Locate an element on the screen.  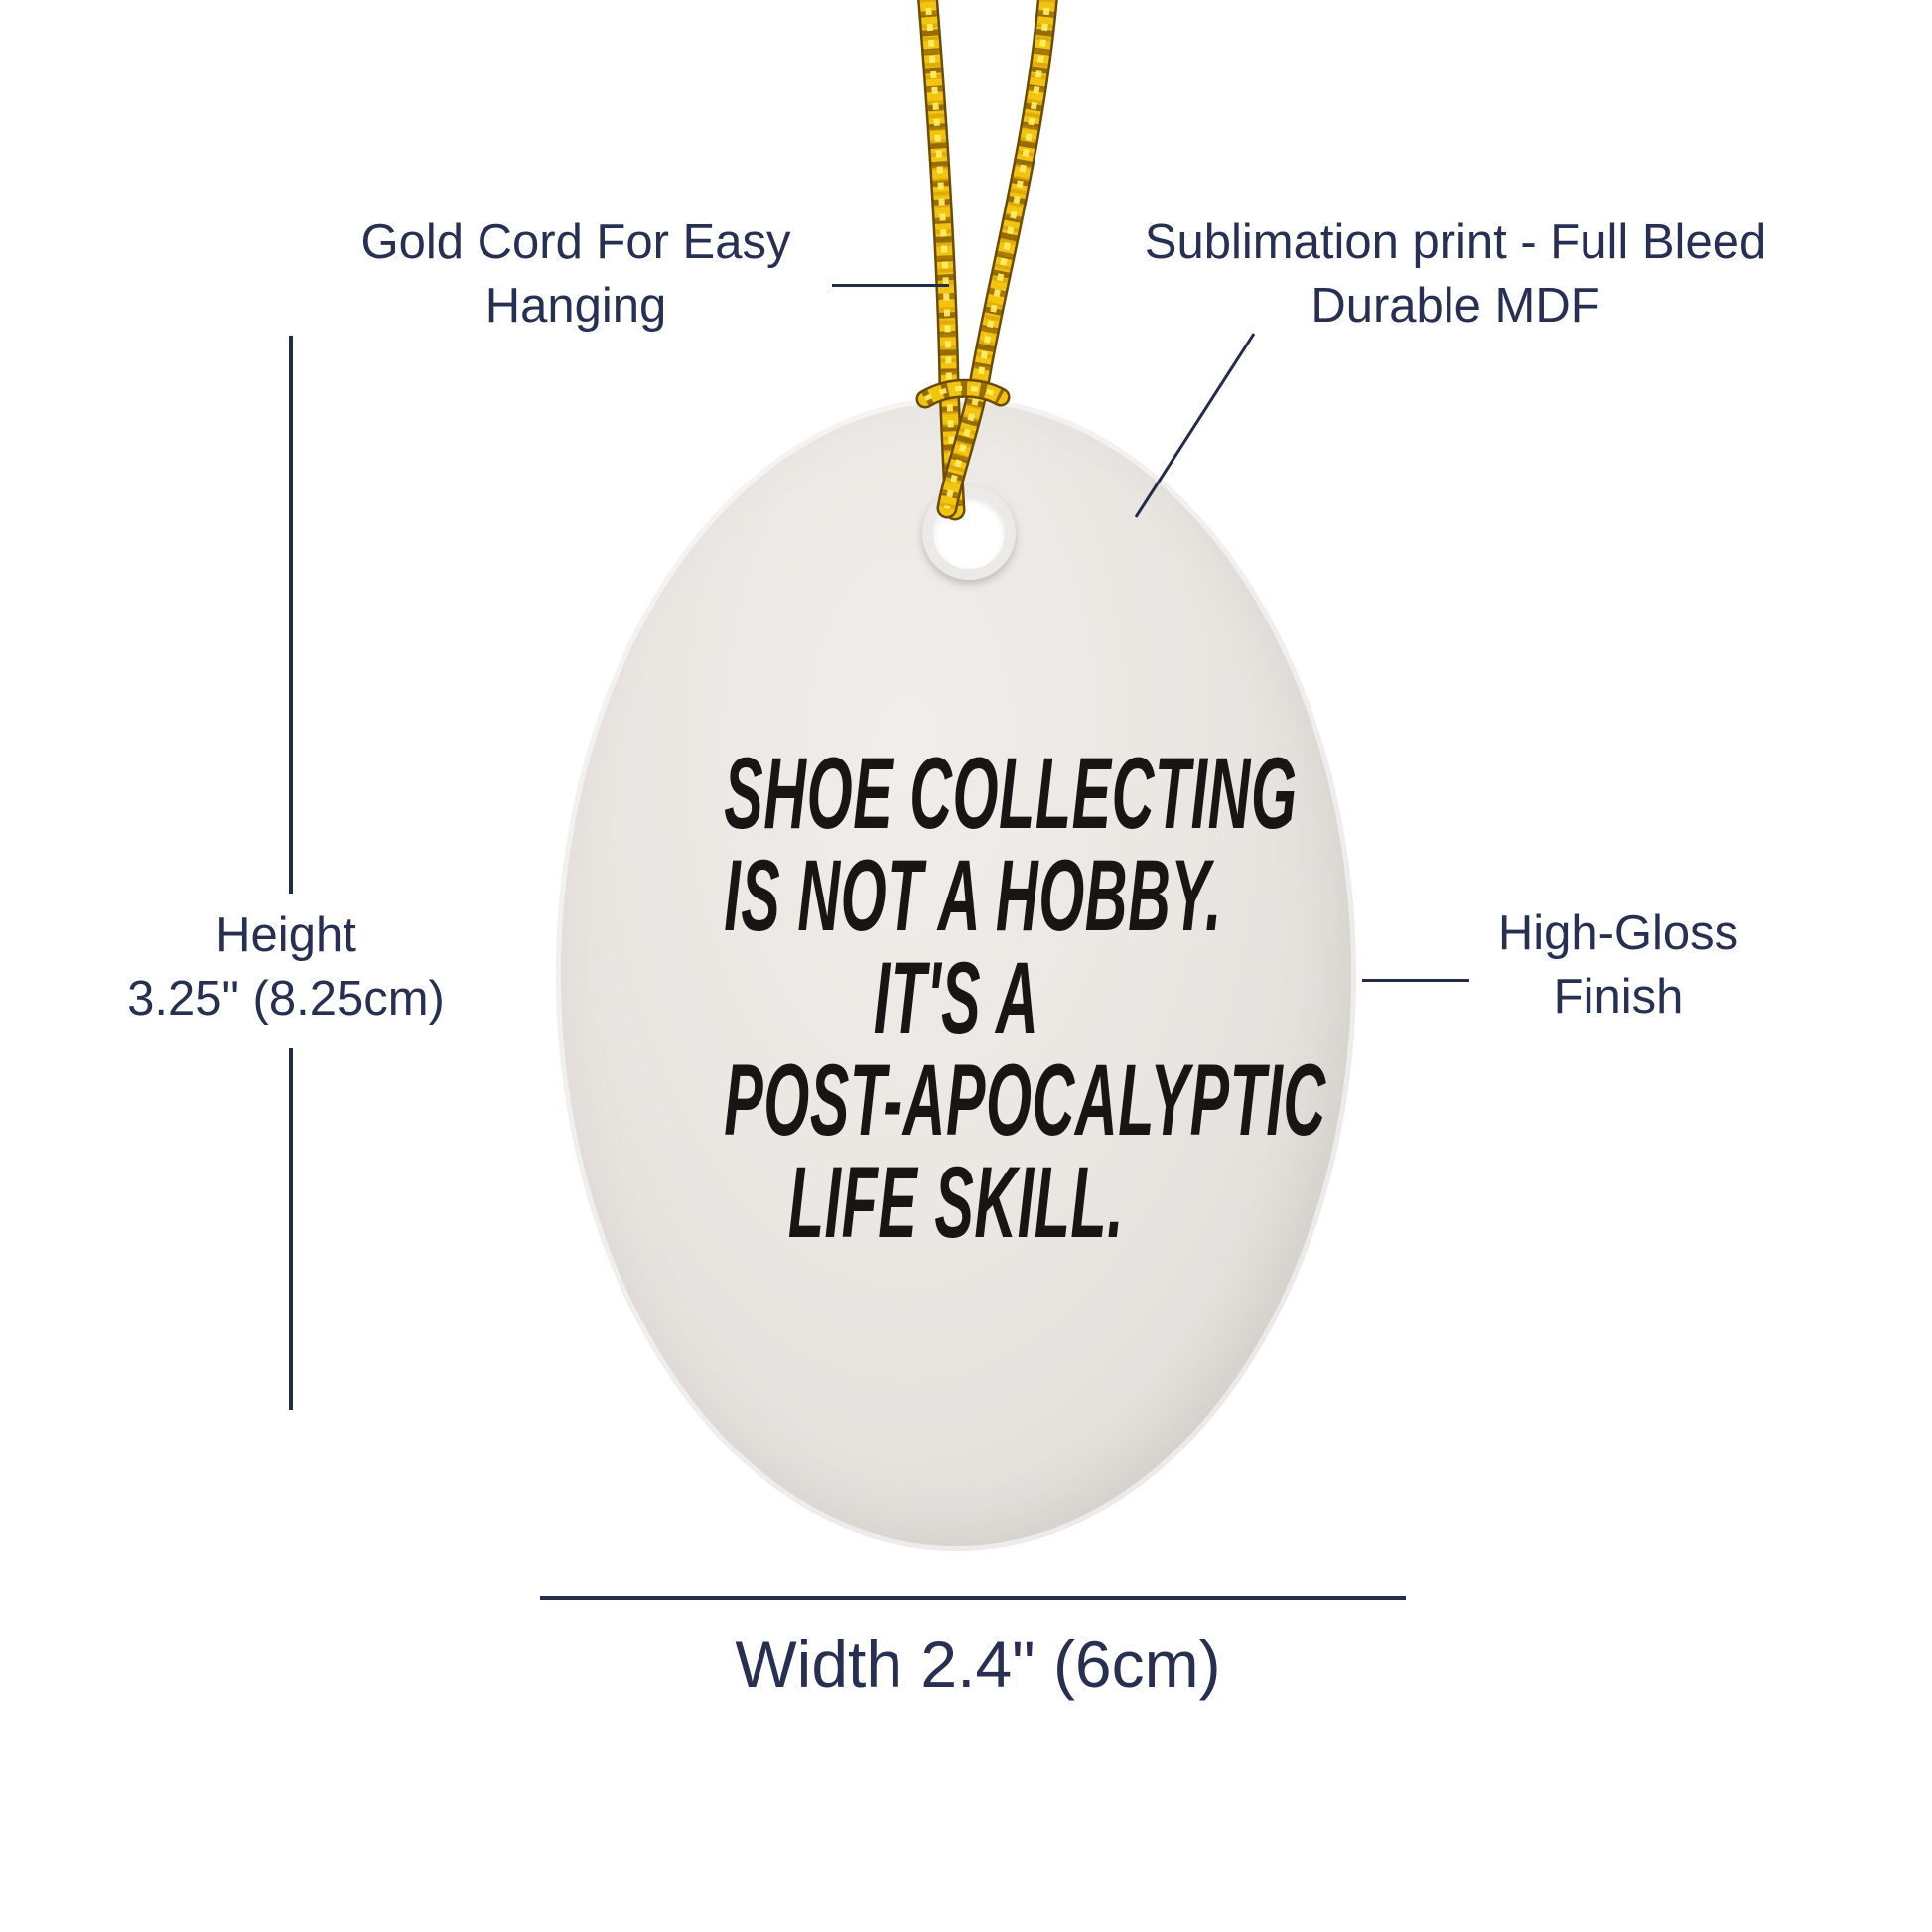
quote-line: POST-APOCALYPTIC is located at coordinates (1025, 1100).